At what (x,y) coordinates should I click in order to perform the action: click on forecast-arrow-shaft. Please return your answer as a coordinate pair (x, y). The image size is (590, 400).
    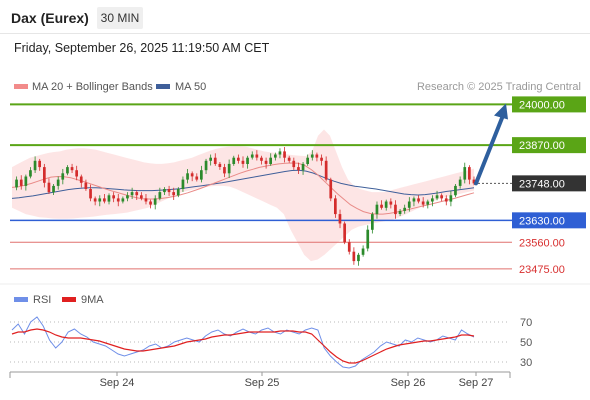
    Looking at the image, I should click on (489, 149).